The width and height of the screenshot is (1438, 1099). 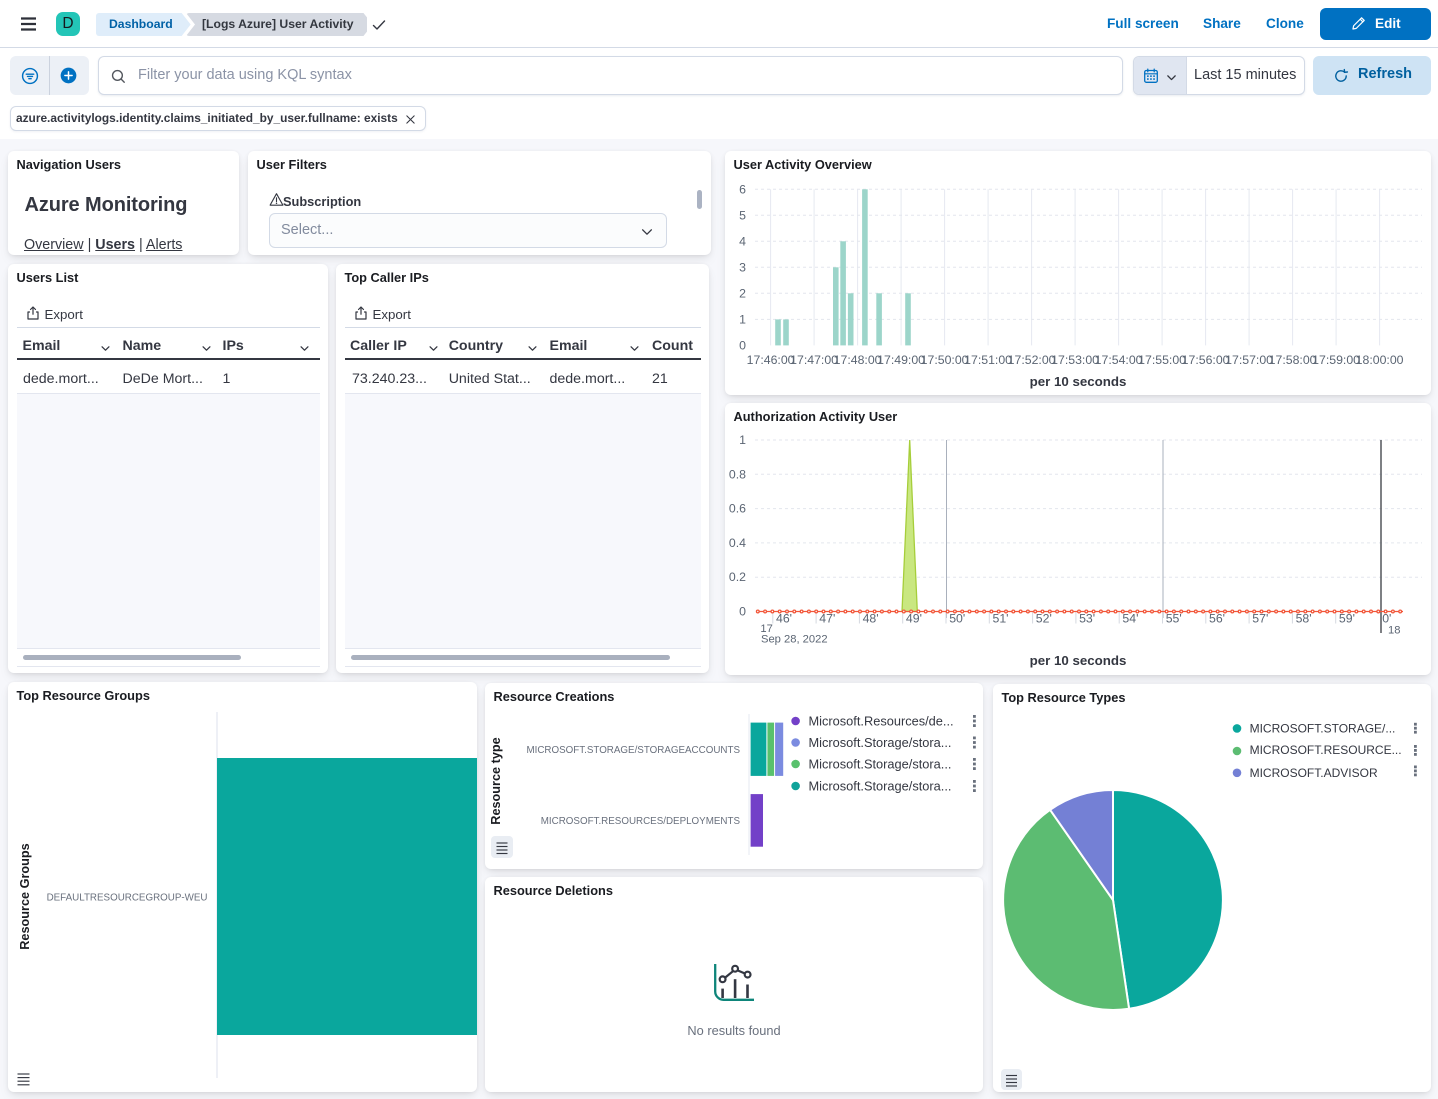 What do you see at coordinates (737, 509) in the screenshot?
I see `svg-text: 0.6` at bounding box center [737, 509].